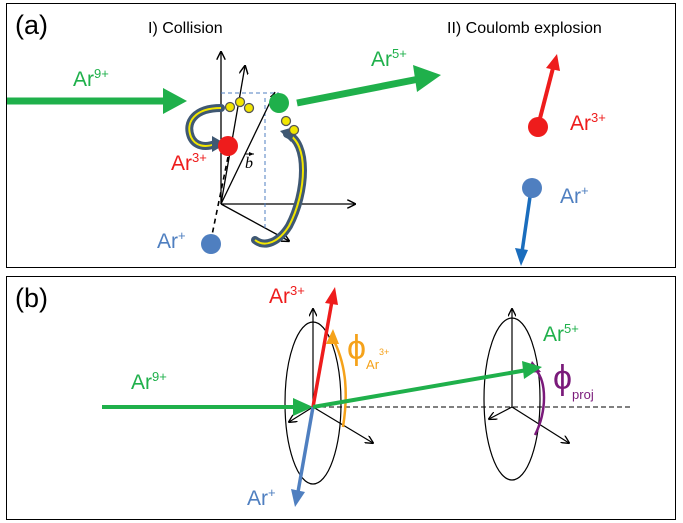 The width and height of the screenshot is (683, 523). What do you see at coordinates (249, 163) in the screenshot?
I see `impact-parameter-label: b` at bounding box center [249, 163].